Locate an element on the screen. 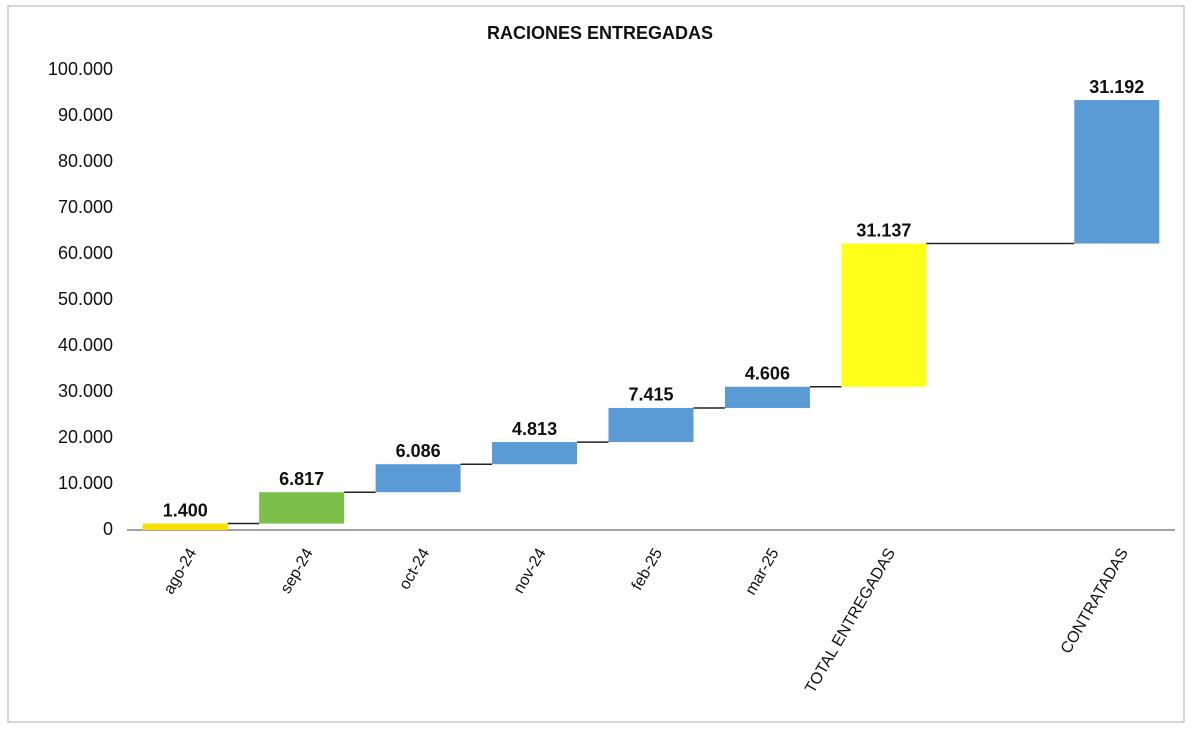 This screenshot has width=1191, height=729. x-tick-label: oct-24 is located at coordinates (414, 569).